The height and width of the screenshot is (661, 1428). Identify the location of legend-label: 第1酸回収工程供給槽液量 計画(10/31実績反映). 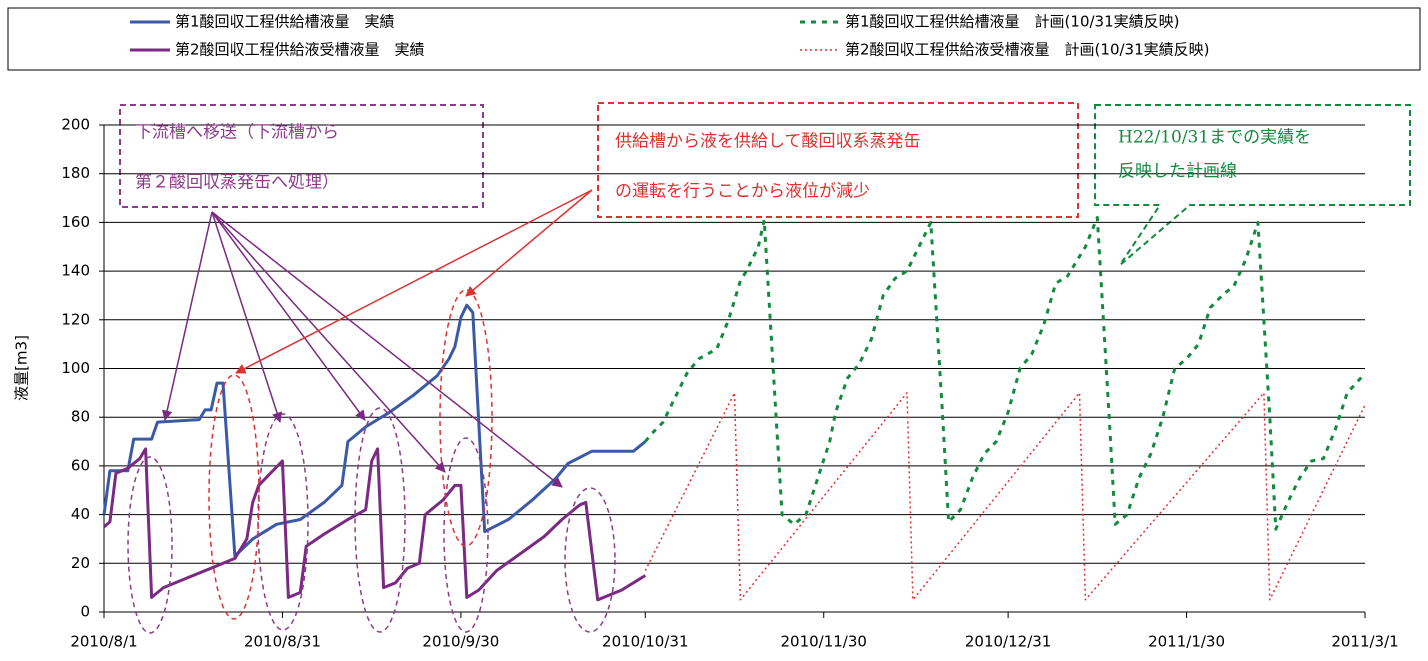
(1012, 22).